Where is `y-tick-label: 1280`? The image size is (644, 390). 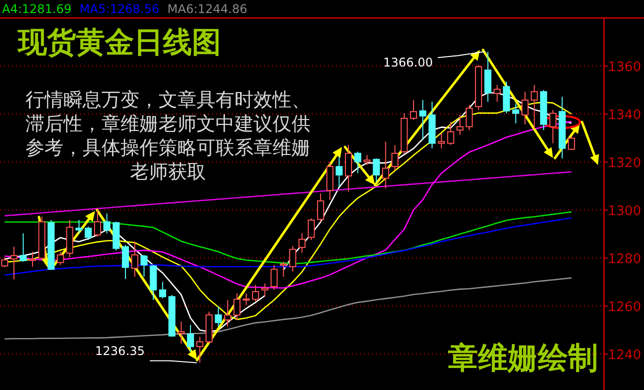 y-tick-label: 1280 is located at coordinates (625, 259).